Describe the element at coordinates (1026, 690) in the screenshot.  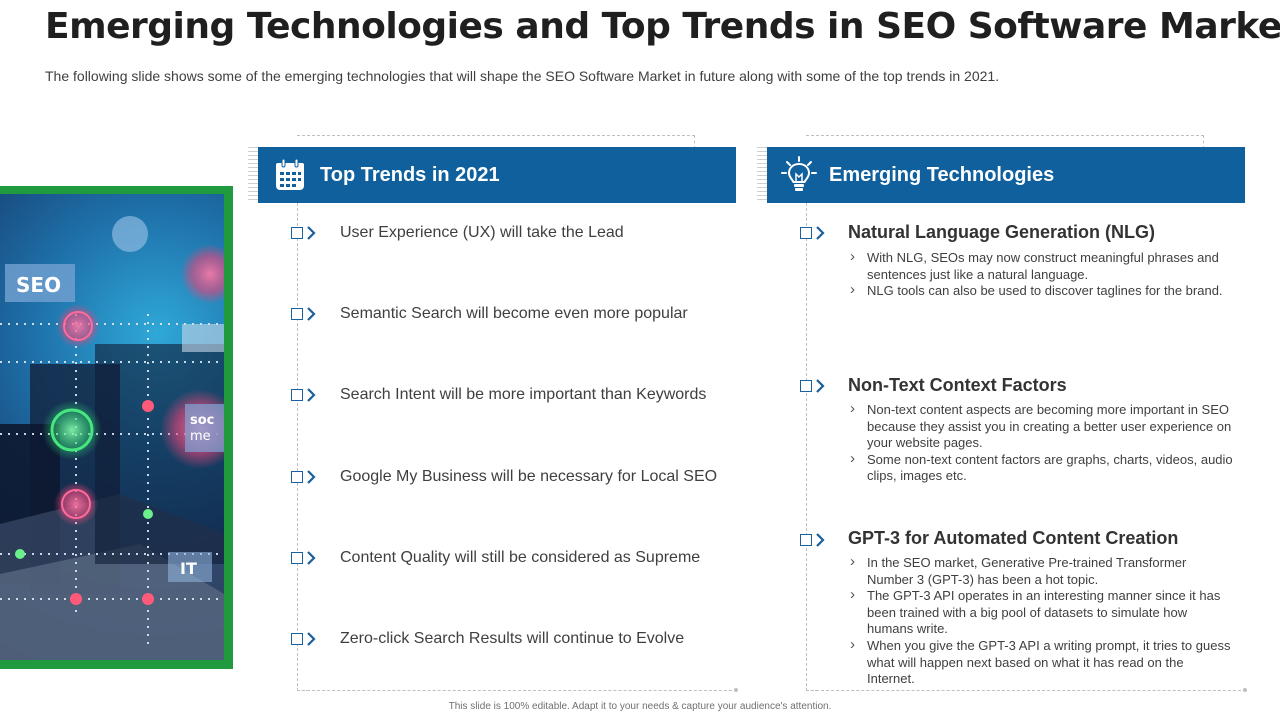
I see `tech-frame-bottom` at that location.